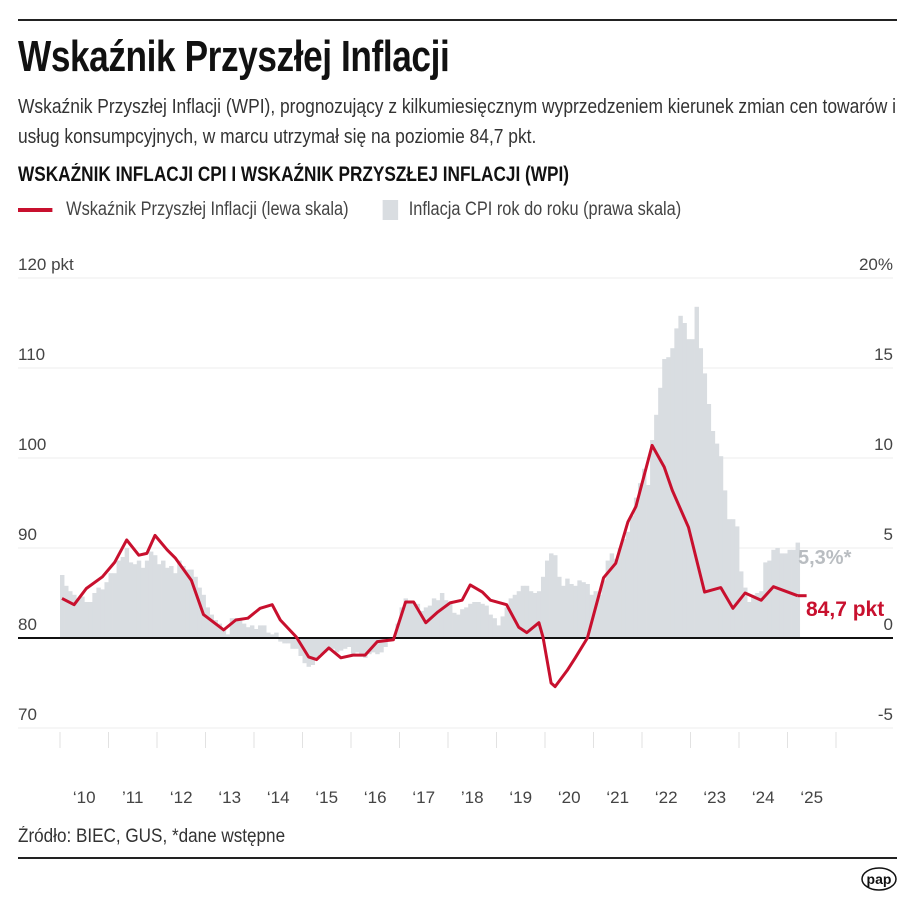 Image resolution: width=915 pixels, height=905 pixels. I want to click on right-tick-label: 5, so click(888, 534).